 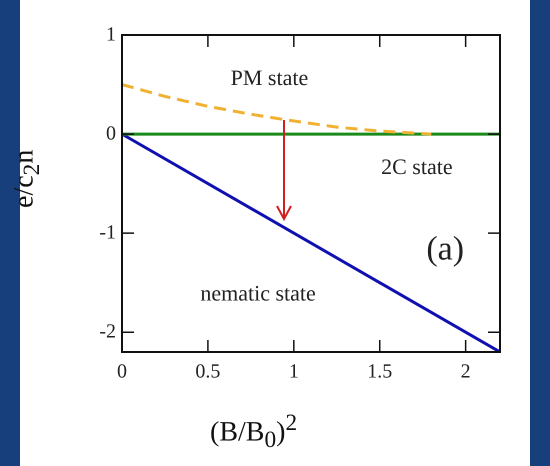 I want to click on x-tick-label: 2, so click(x=465, y=371).